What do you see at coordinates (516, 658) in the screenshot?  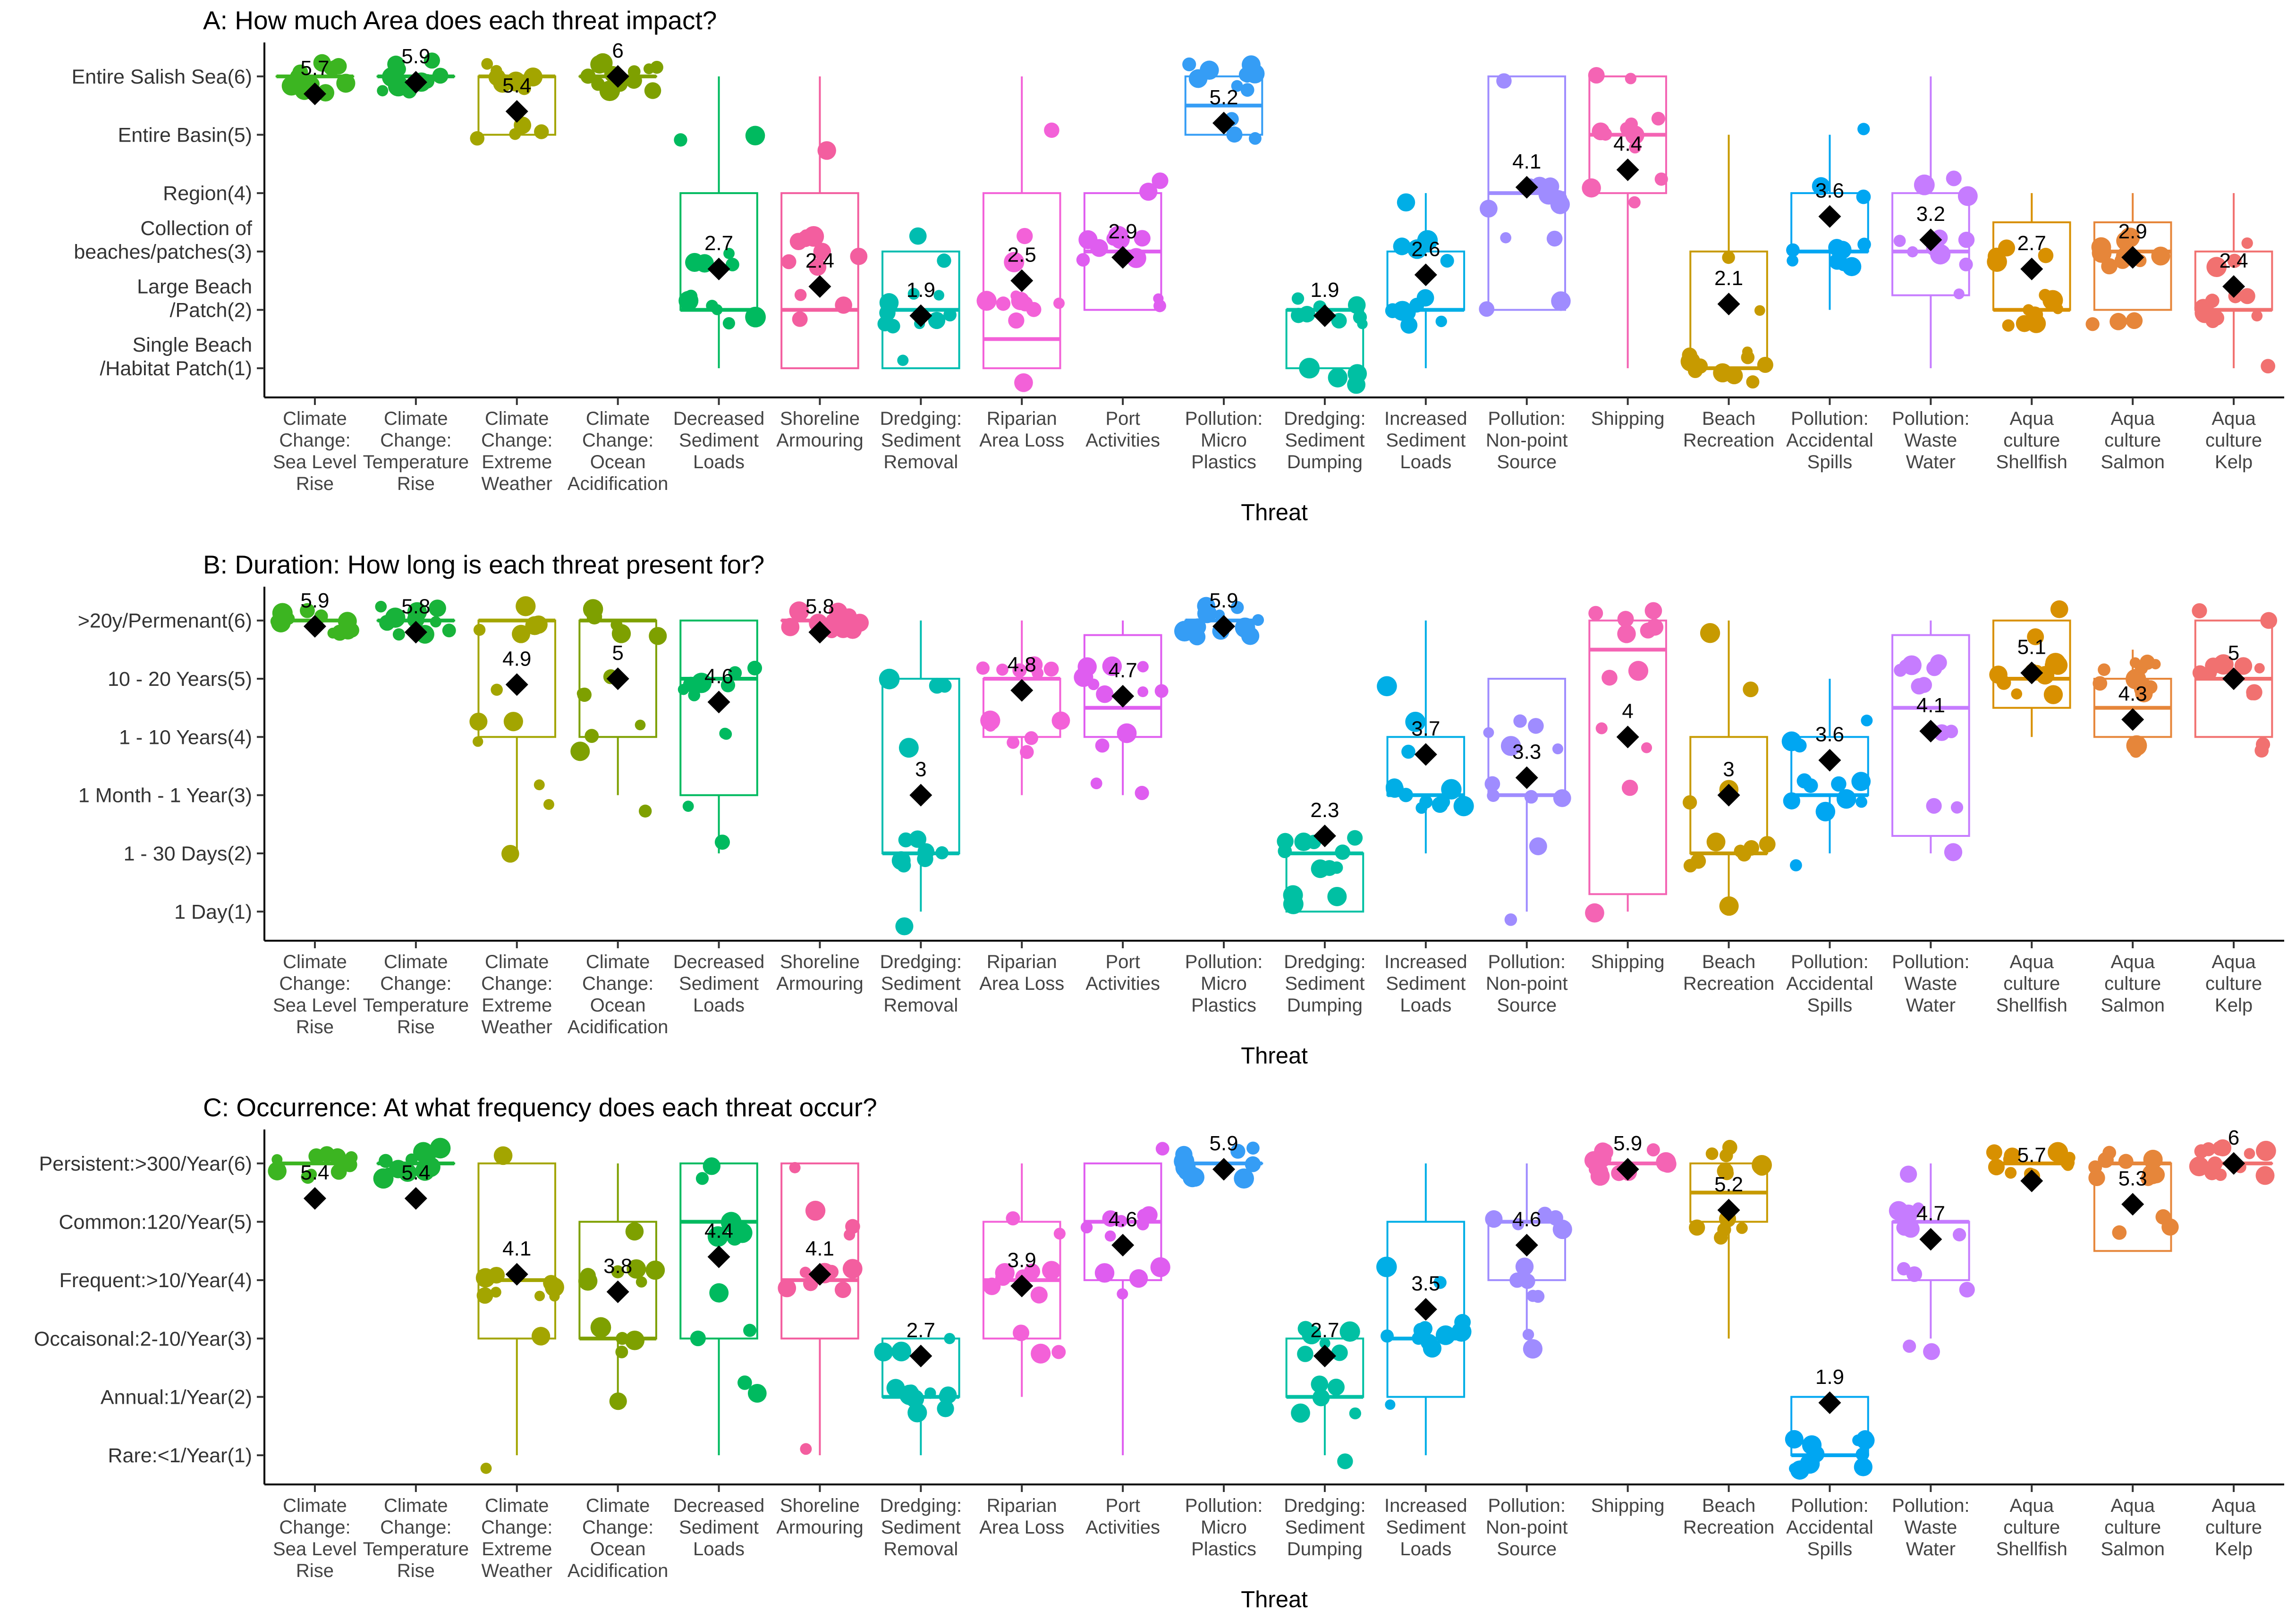 I see `mean-label: 4.9` at bounding box center [516, 658].